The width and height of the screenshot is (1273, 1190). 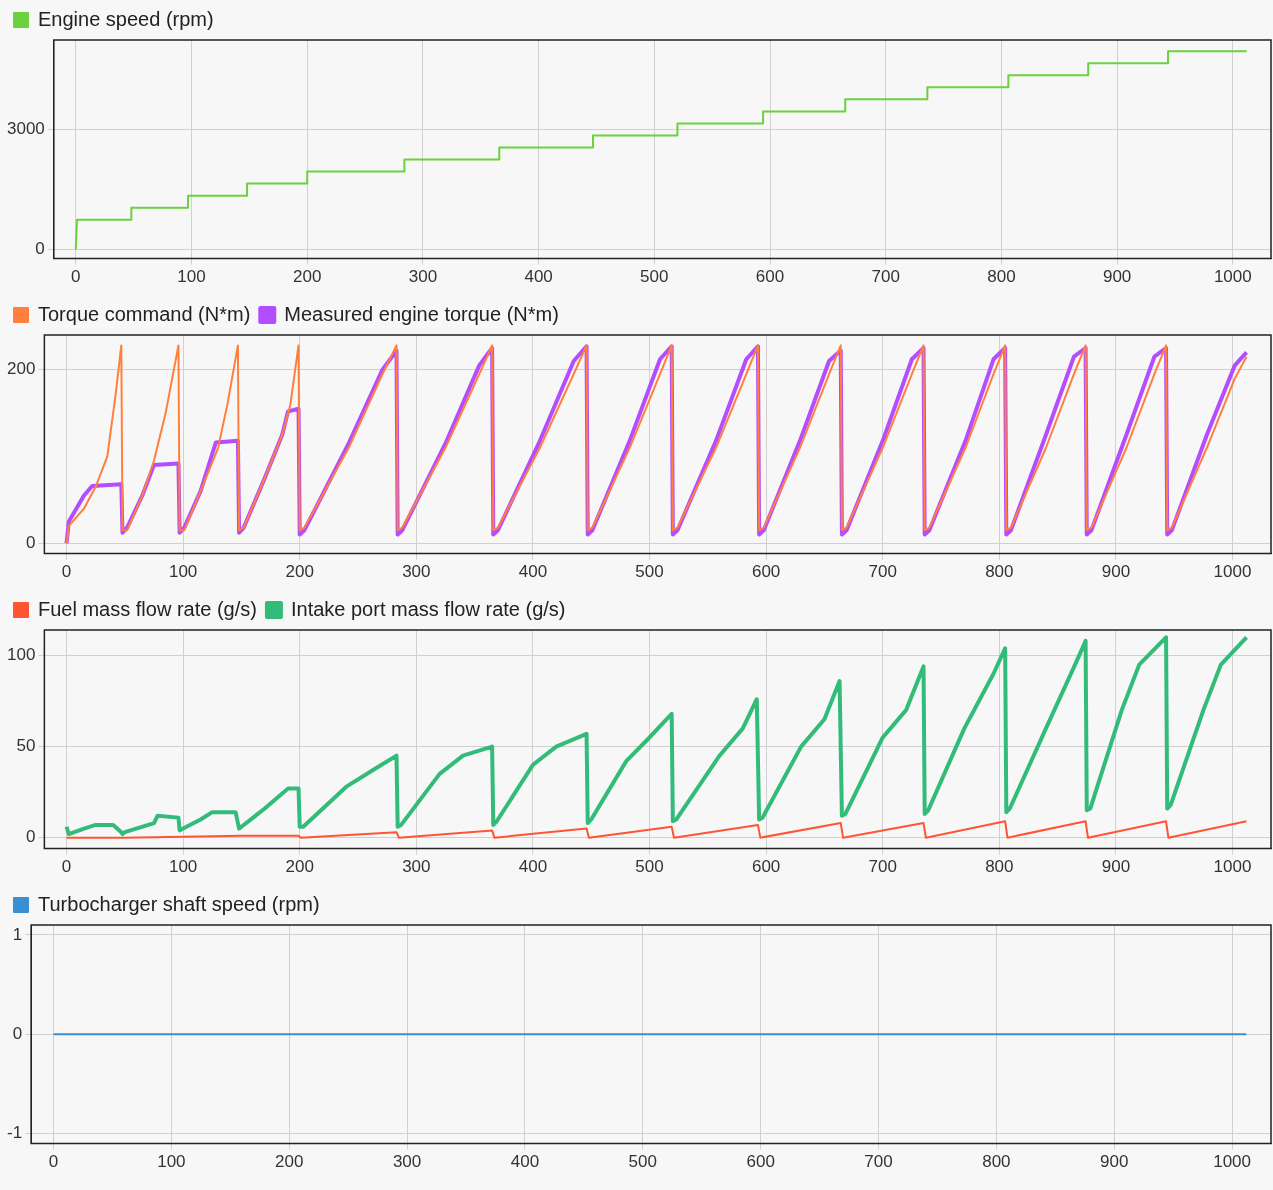 I want to click on legend-label: Engine speed (rpm), so click(x=126, y=18).